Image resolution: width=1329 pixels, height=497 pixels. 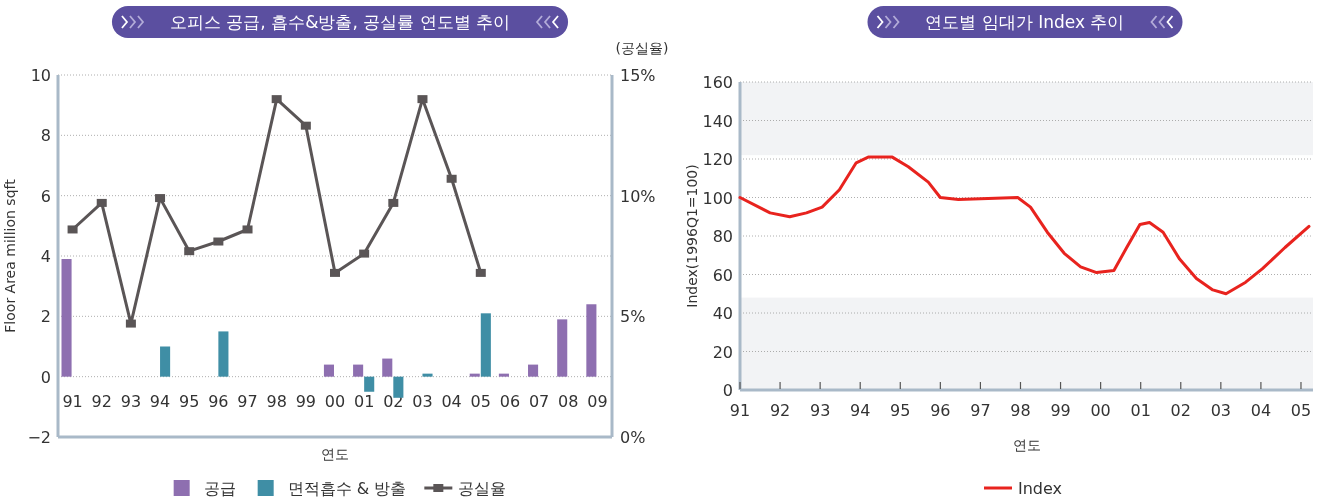 I want to click on y-tick-label: 10, so click(x=40, y=75).